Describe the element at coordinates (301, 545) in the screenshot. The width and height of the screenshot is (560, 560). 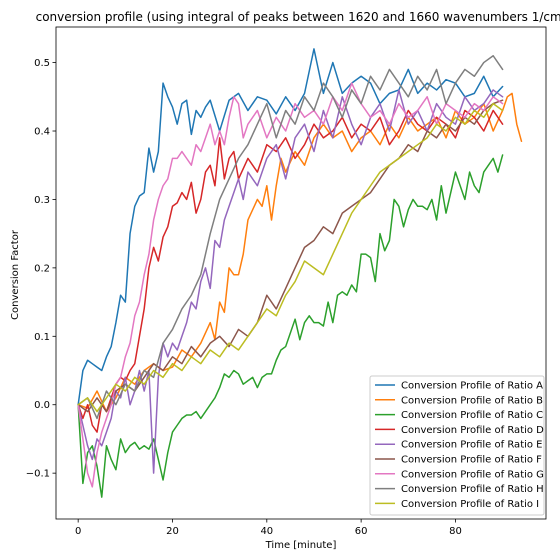
I see `x-axis-label: Time [minute]` at that location.